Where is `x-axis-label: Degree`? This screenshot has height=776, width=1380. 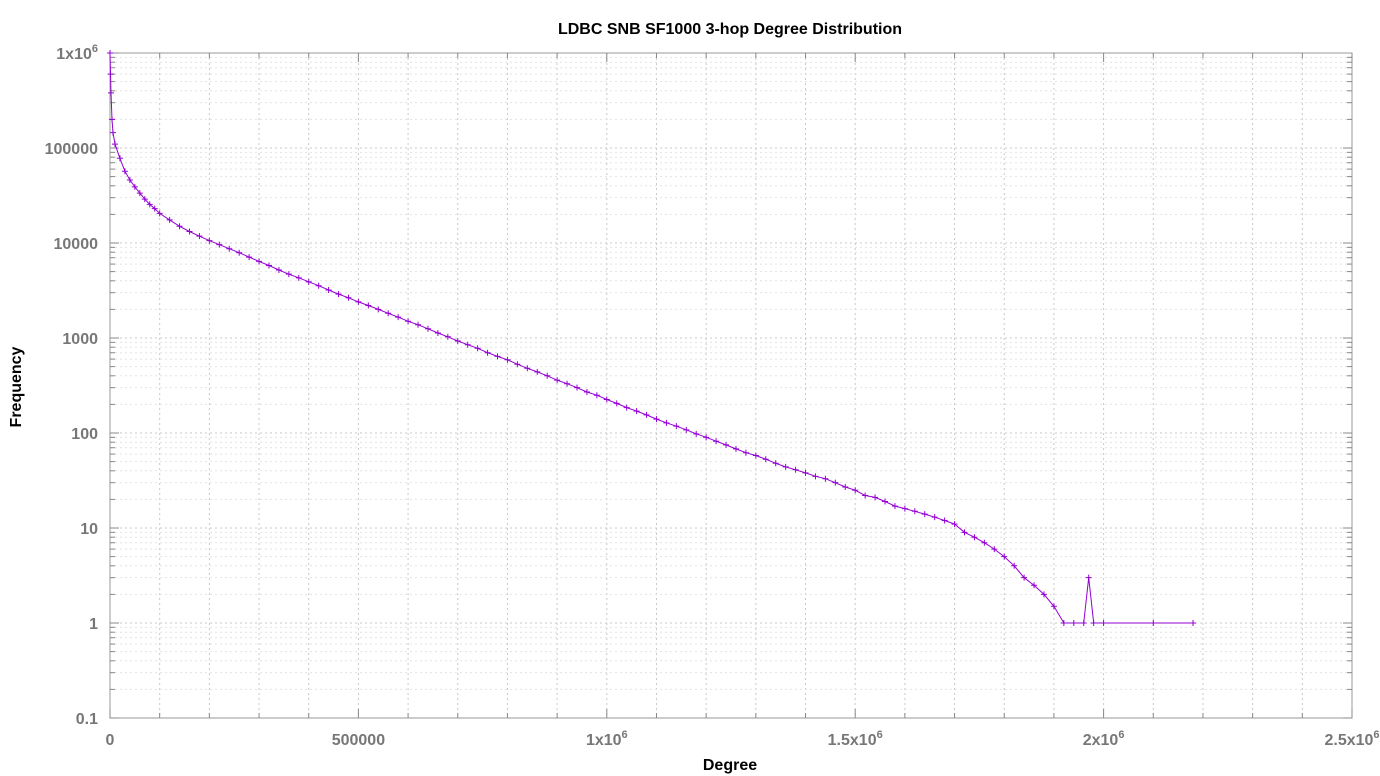 x-axis-label: Degree is located at coordinates (730, 765).